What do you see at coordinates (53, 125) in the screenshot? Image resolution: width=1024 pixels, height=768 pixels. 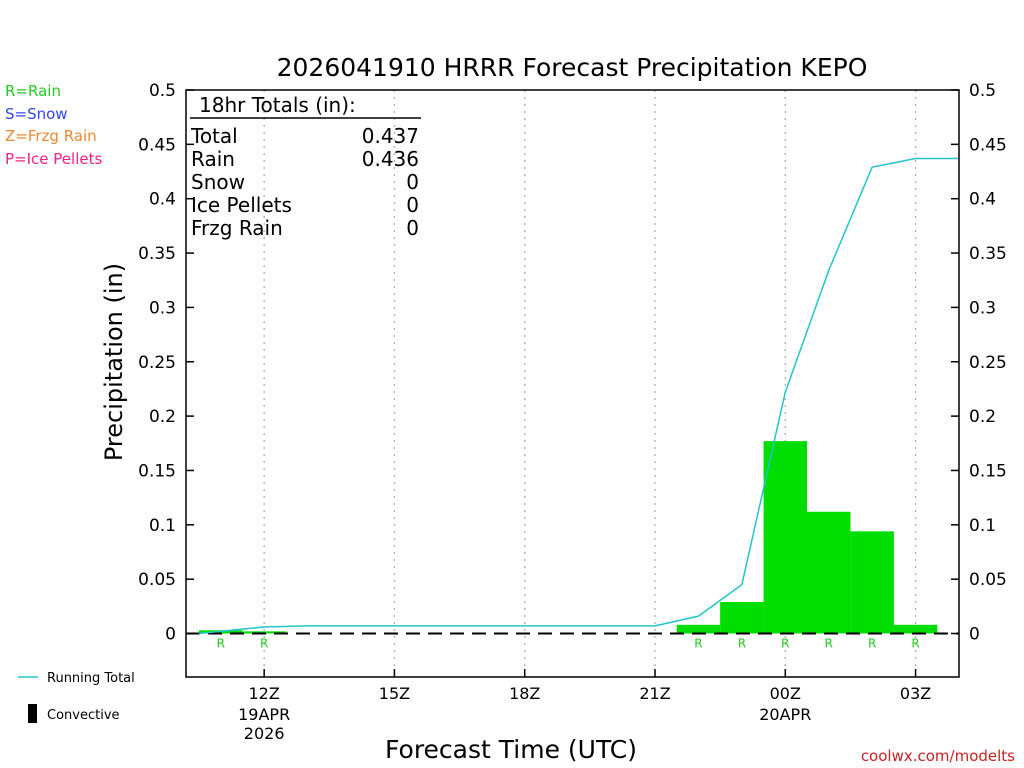 I see `precip-type-key: R=Rain S=Snow Z=Frzg Rain P=Ice Pellets` at bounding box center [53, 125].